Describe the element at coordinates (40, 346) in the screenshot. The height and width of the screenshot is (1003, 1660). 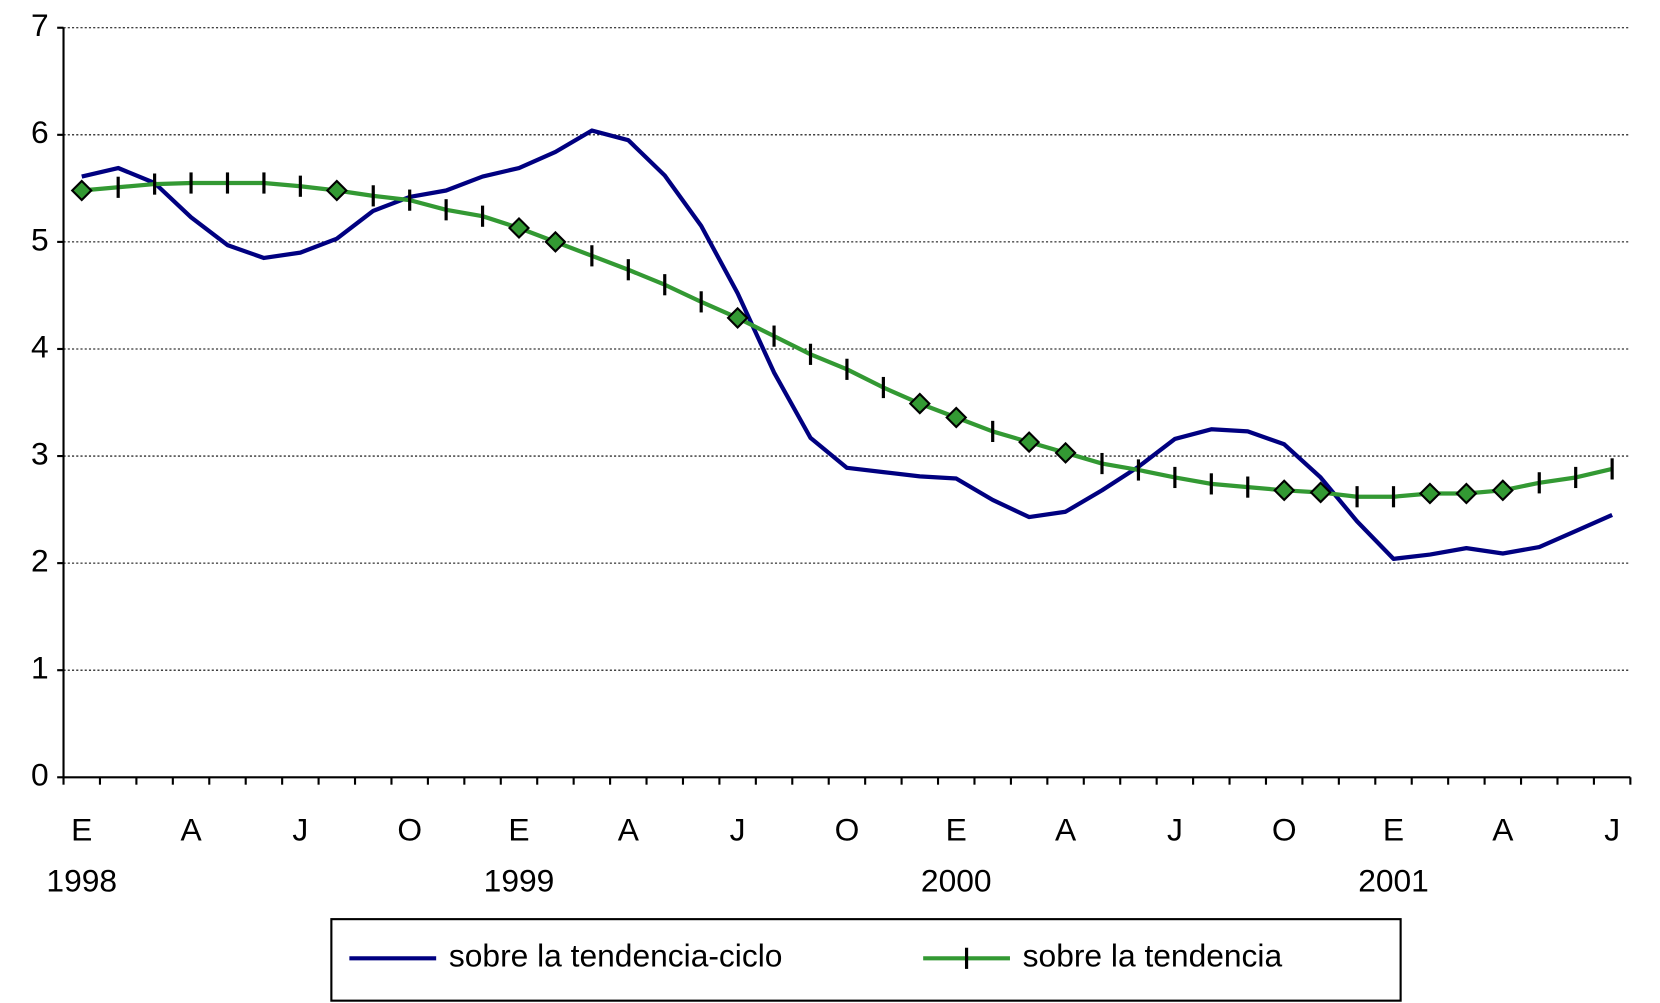
I see `y-tick-label: 4` at that location.